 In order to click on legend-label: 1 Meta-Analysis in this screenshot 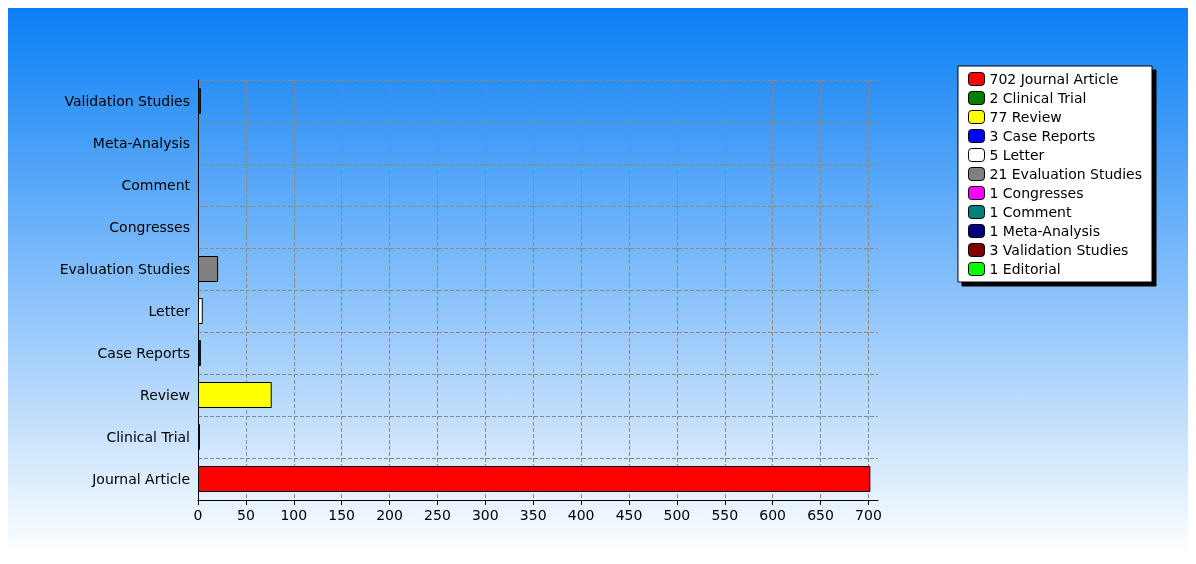, I will do `click(1045, 231)`.